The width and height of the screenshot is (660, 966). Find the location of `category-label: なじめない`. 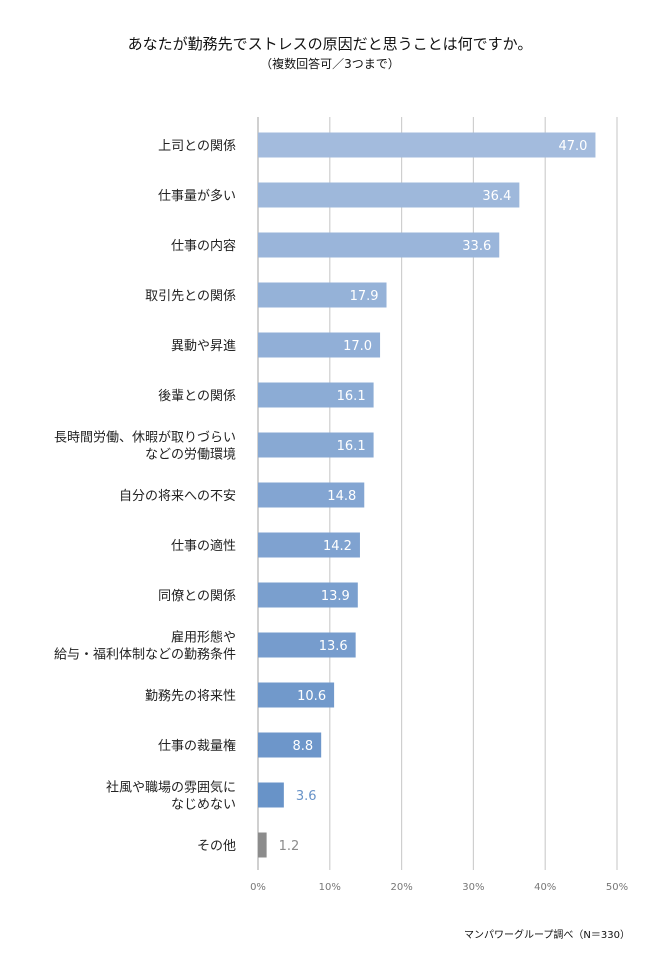

category-label: なじめない is located at coordinates (203, 805).